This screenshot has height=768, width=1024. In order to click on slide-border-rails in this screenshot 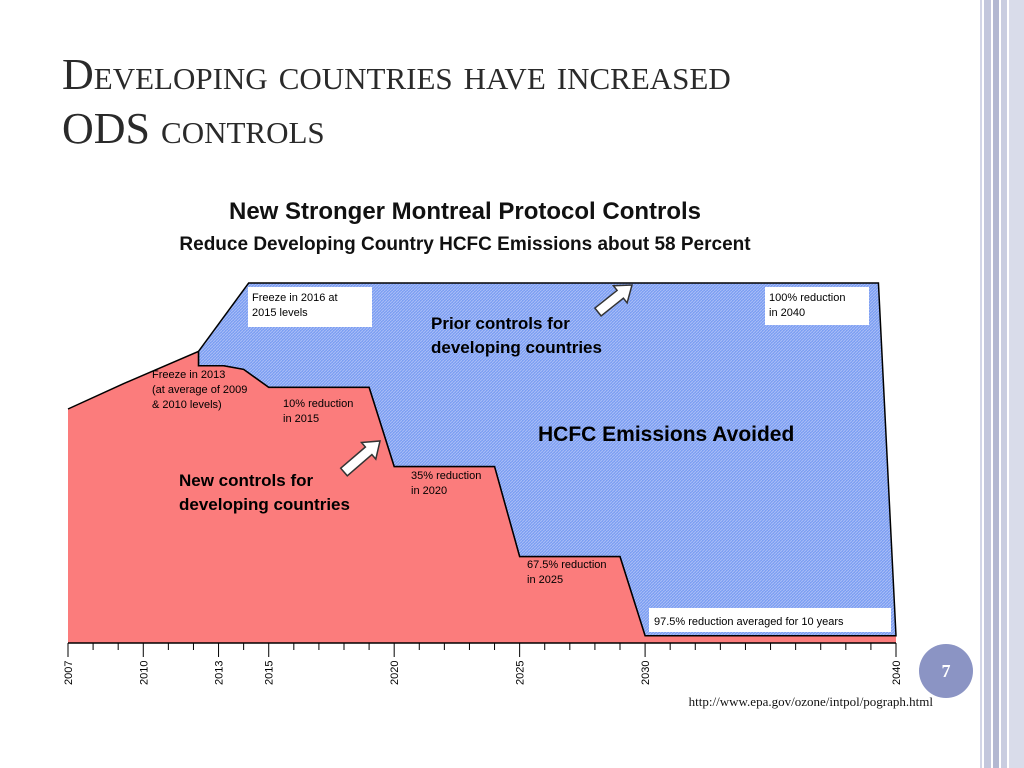, I will do `click(1000, 384)`.